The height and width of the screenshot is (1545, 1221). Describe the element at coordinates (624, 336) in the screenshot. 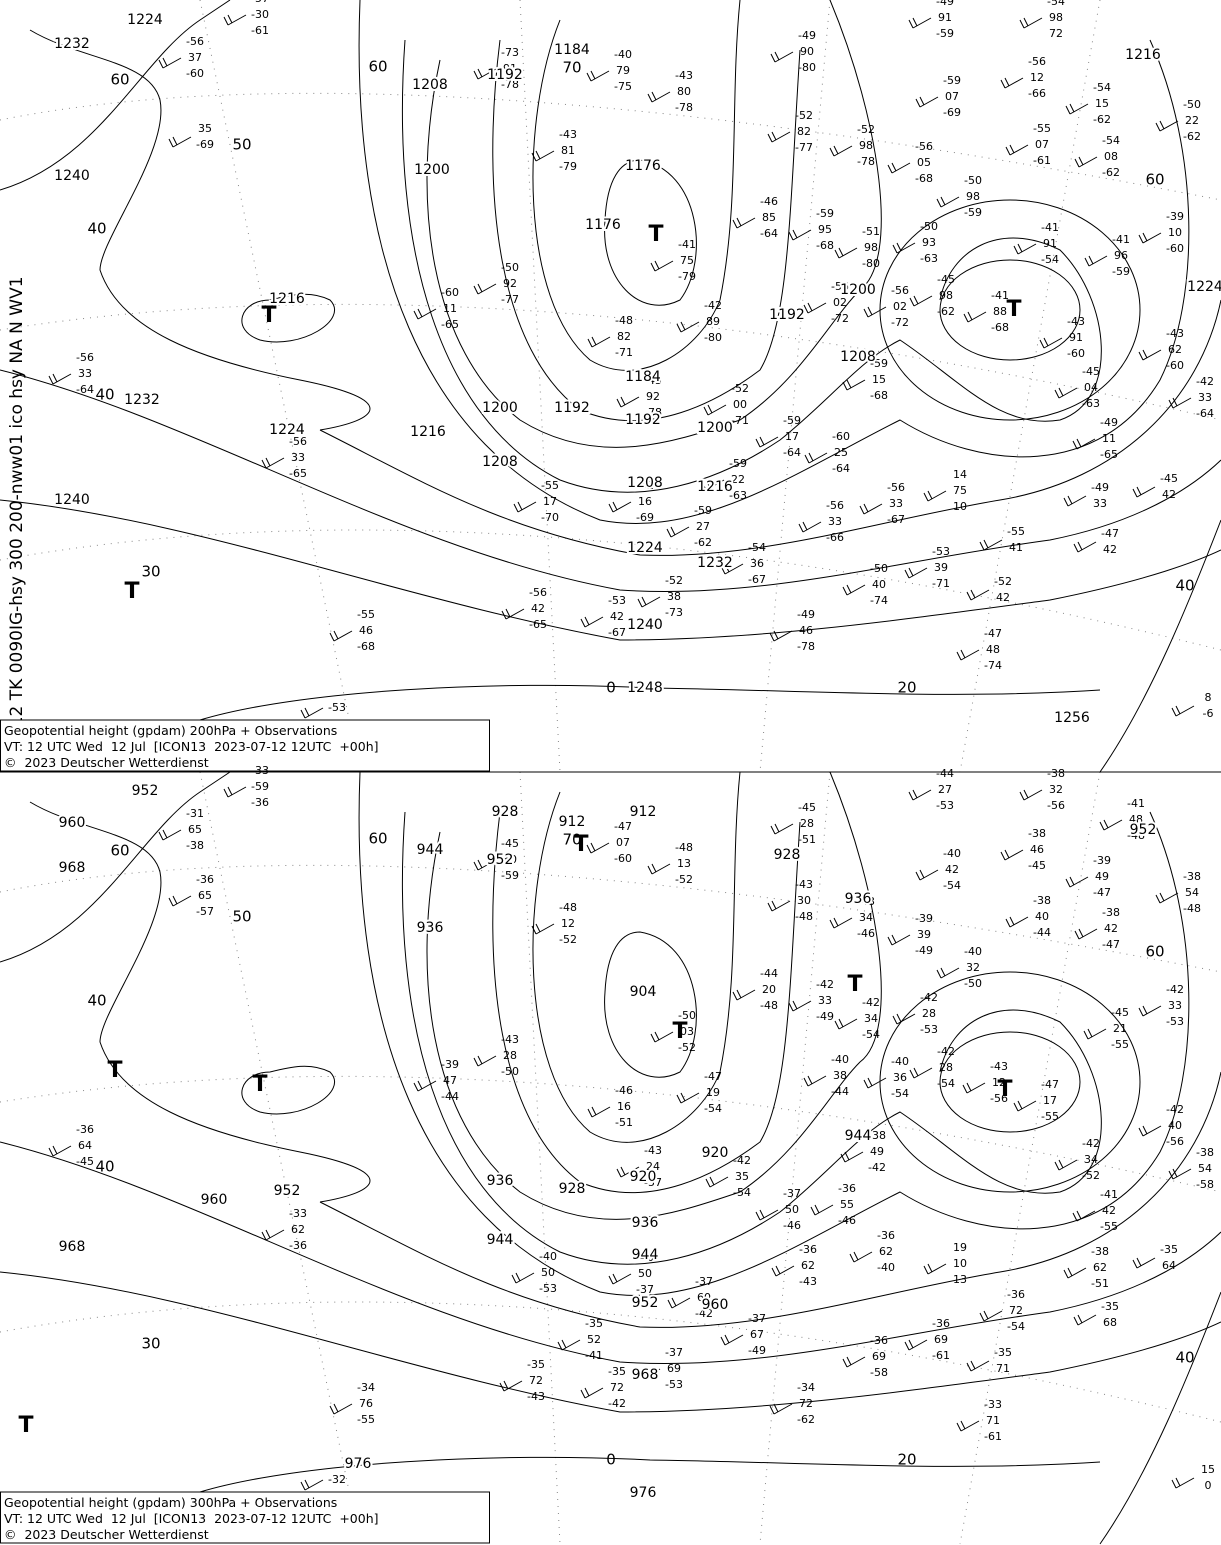

I see `station-value: 82` at that location.